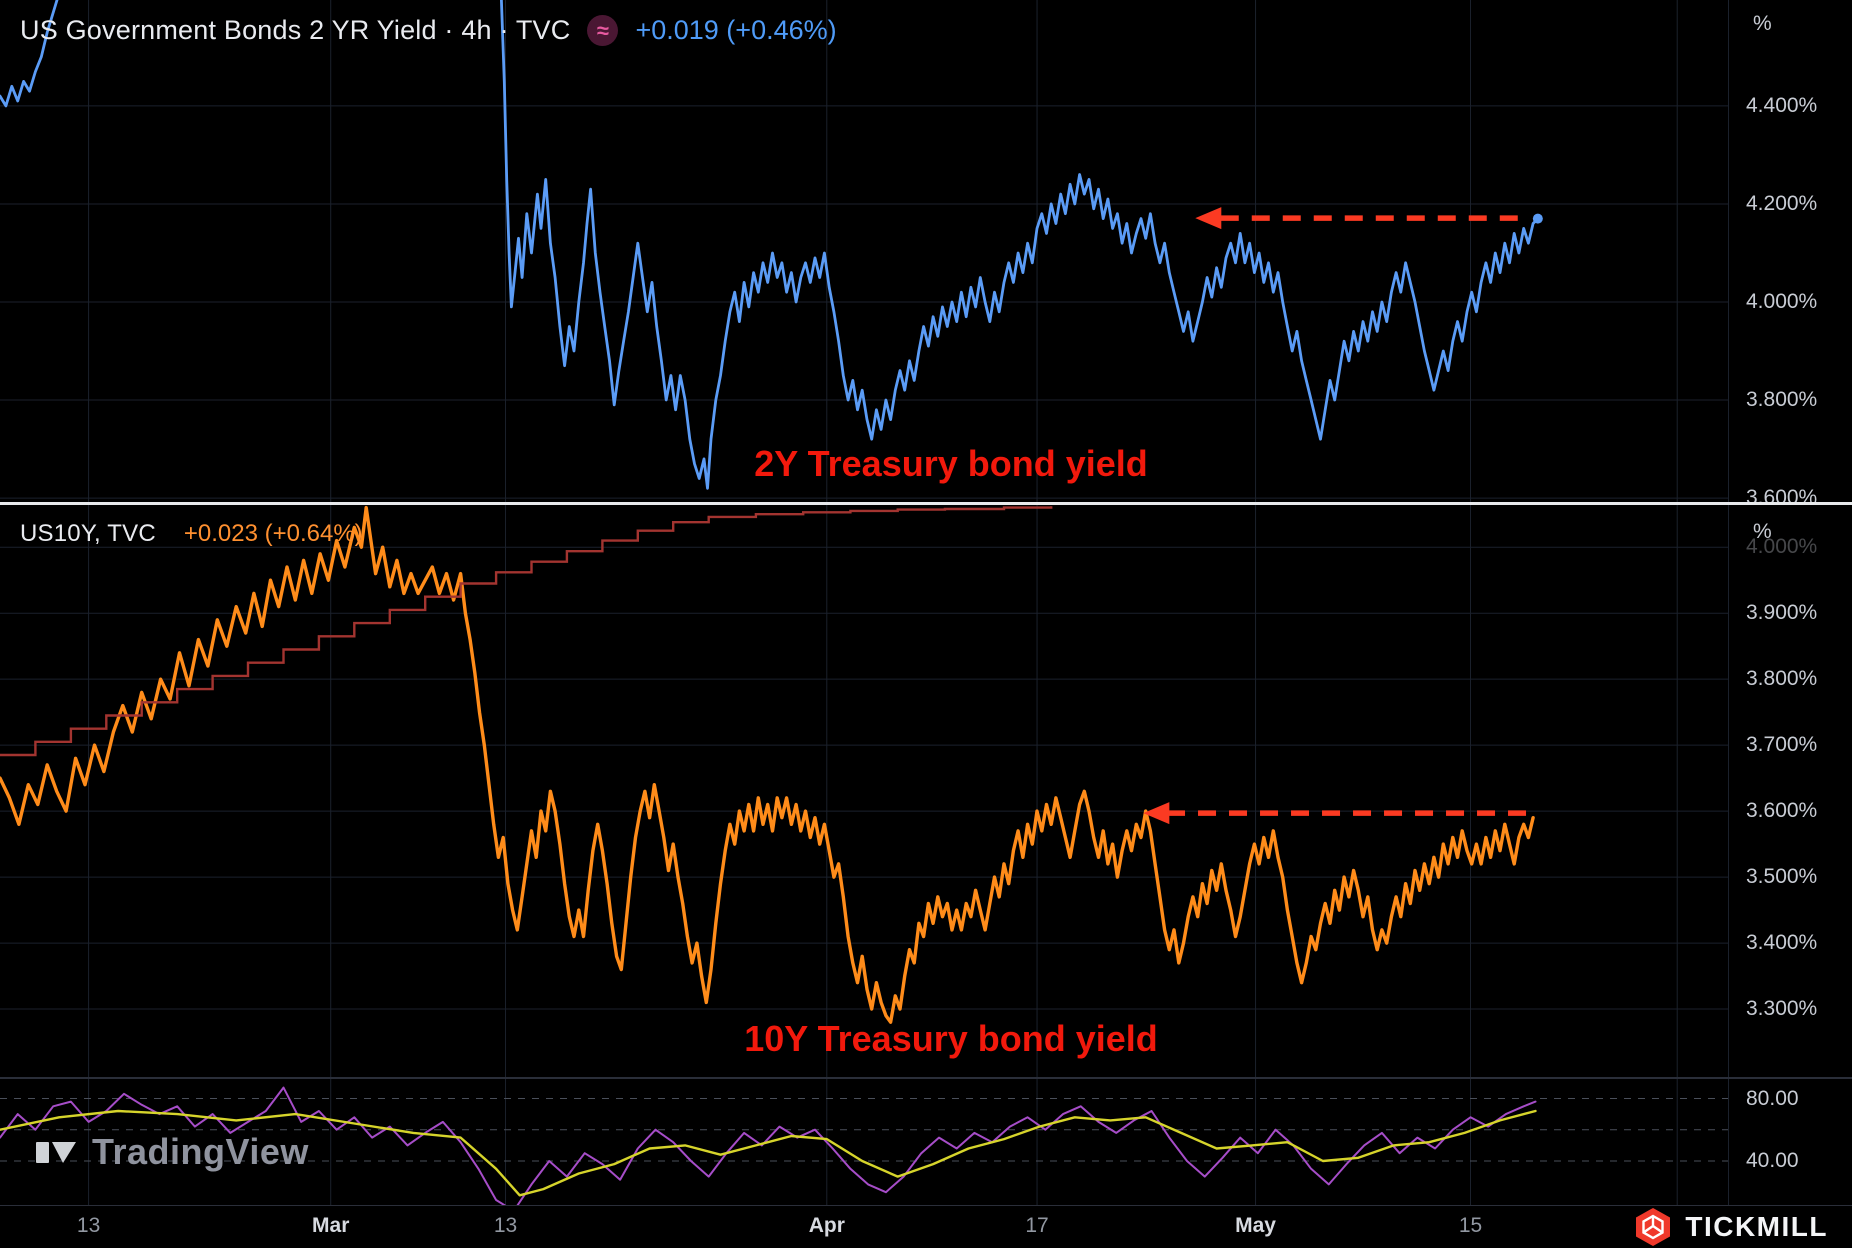 The image size is (1852, 1248). I want to click on oscillator-pane: 80.00 40.00, so click(926, 1142).